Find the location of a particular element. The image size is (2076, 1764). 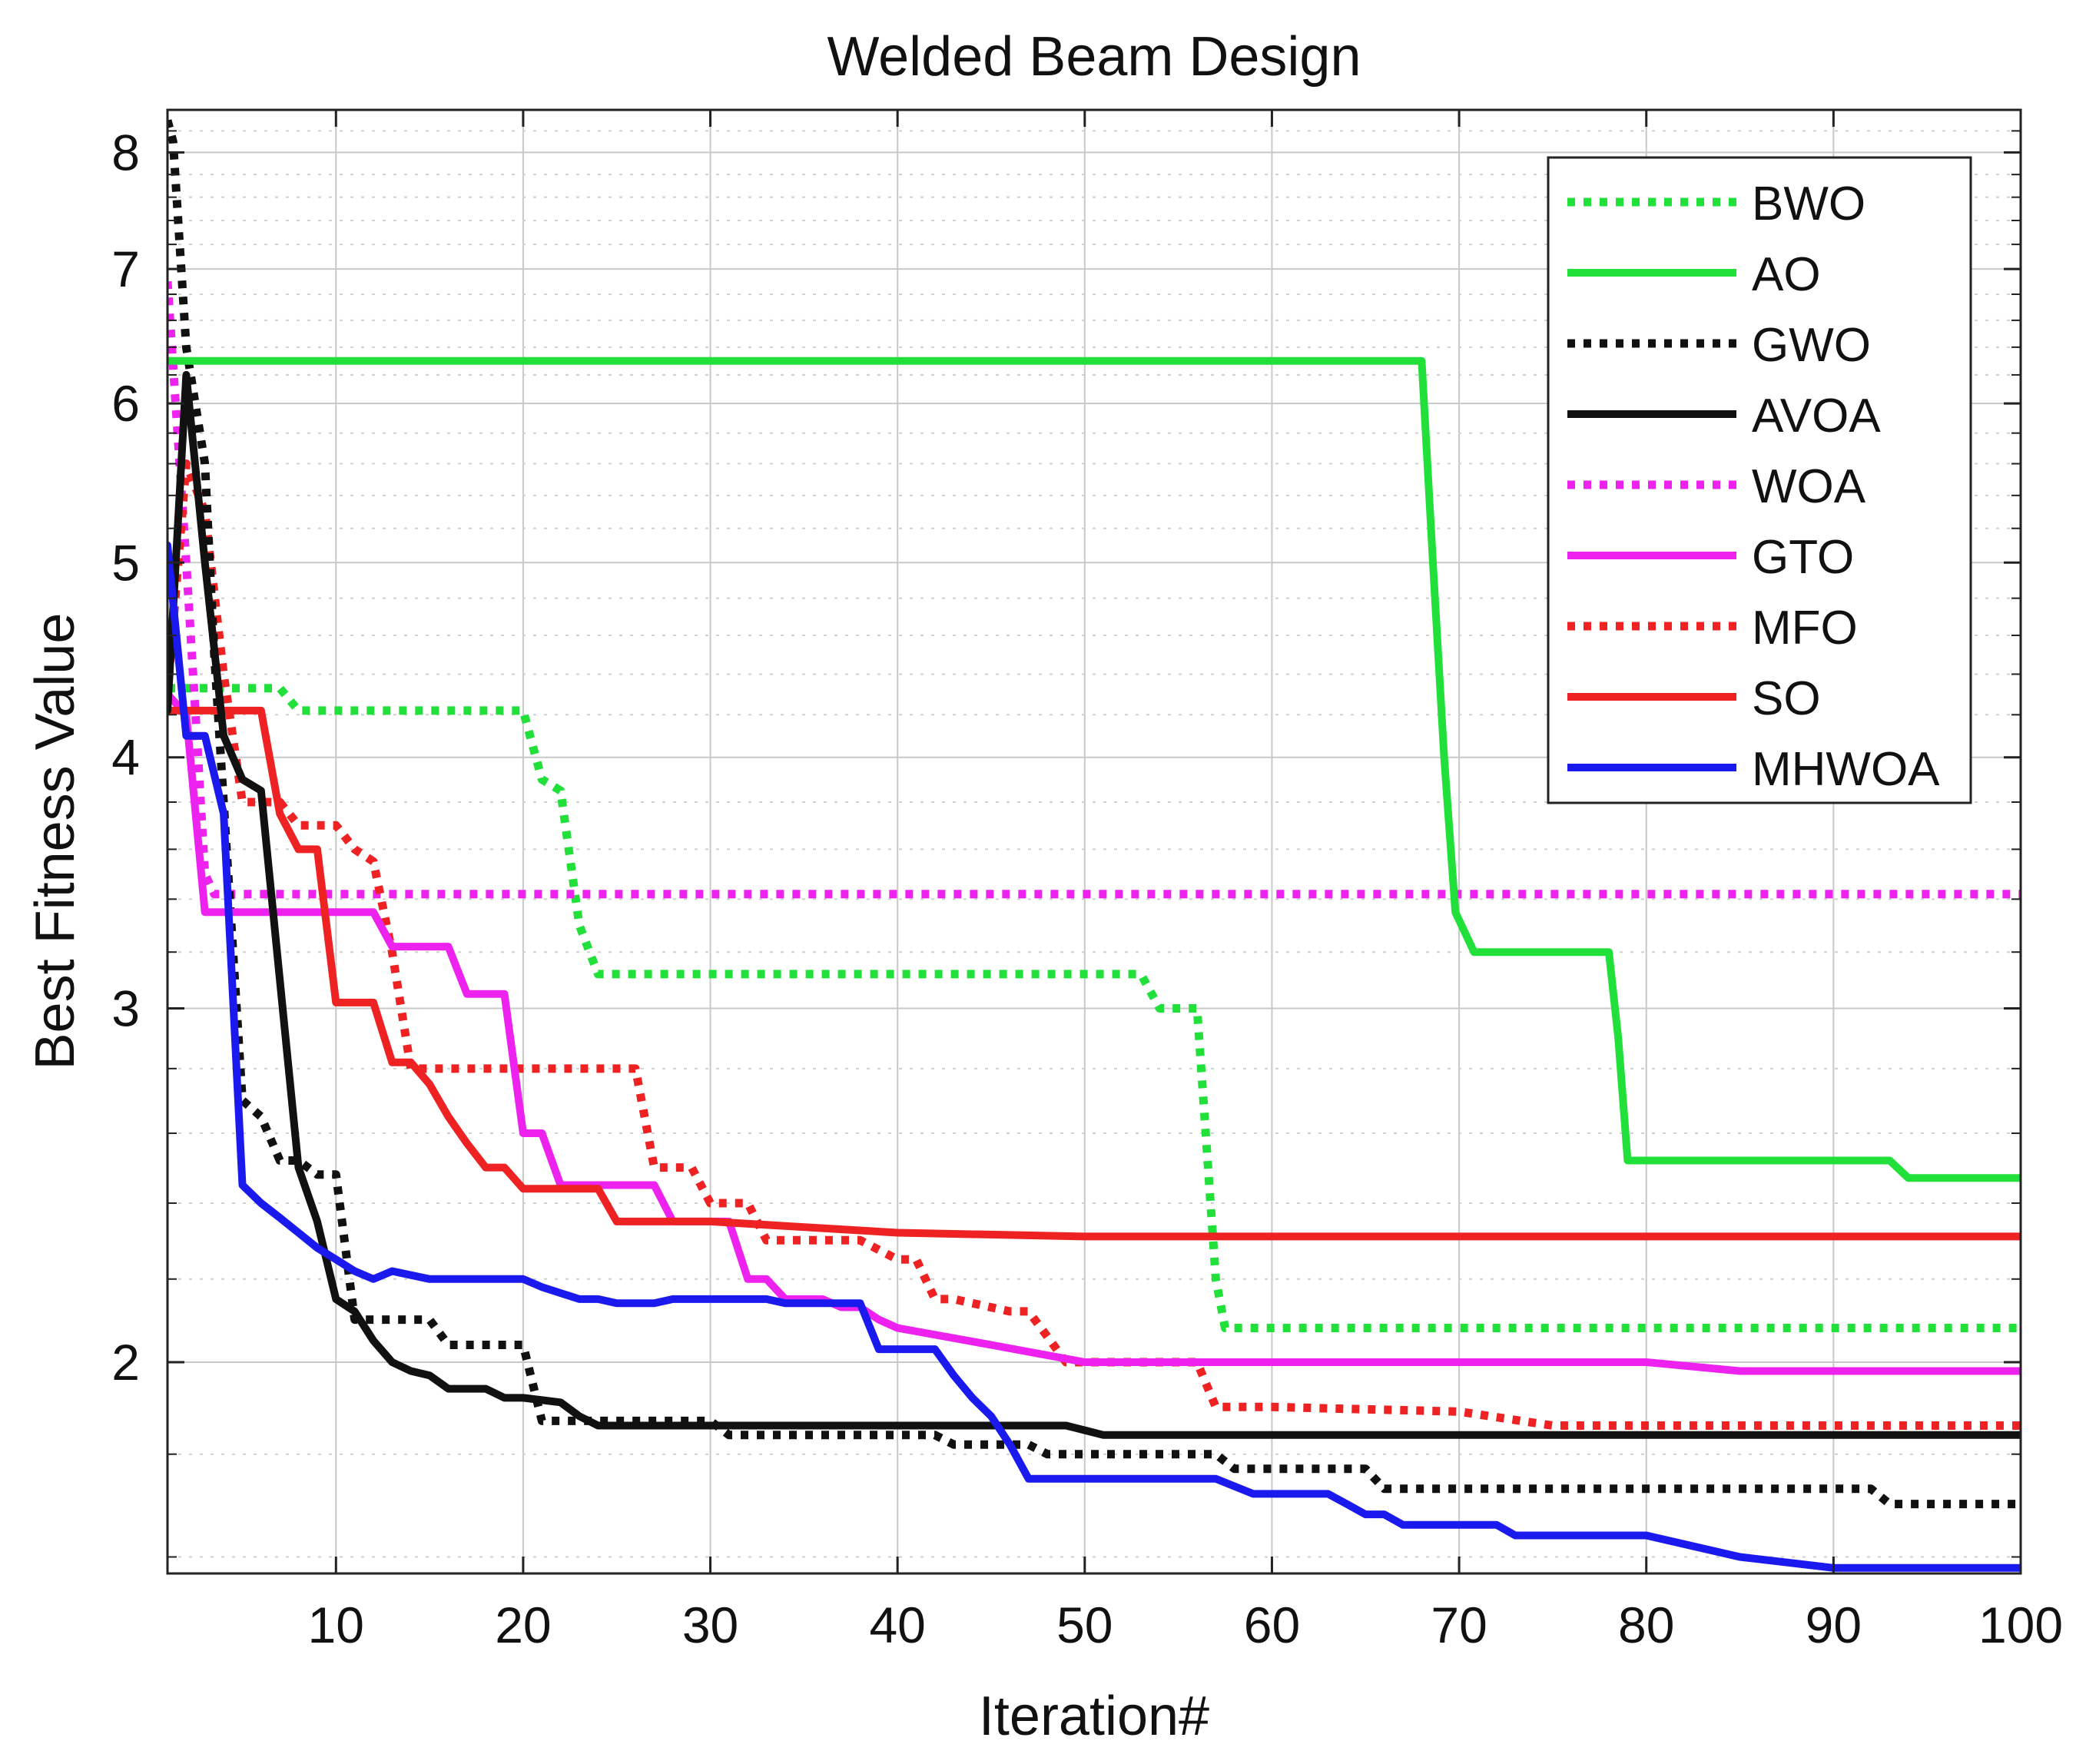

x-tick-label: 70 is located at coordinates (1459, 1625).